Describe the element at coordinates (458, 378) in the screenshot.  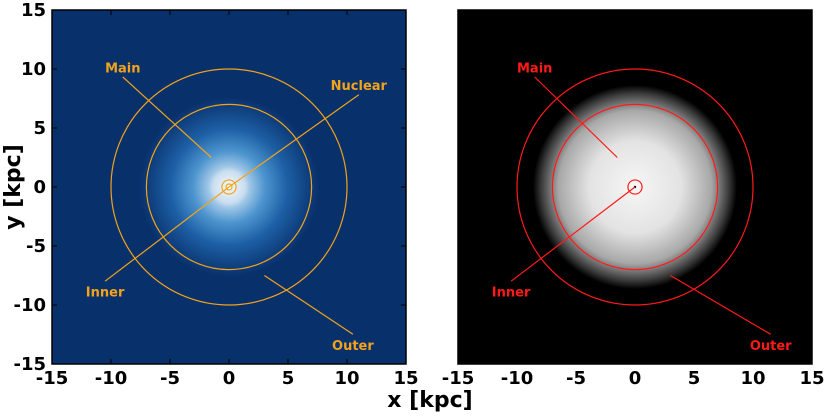
I see `right-xtick-label: -15` at that location.